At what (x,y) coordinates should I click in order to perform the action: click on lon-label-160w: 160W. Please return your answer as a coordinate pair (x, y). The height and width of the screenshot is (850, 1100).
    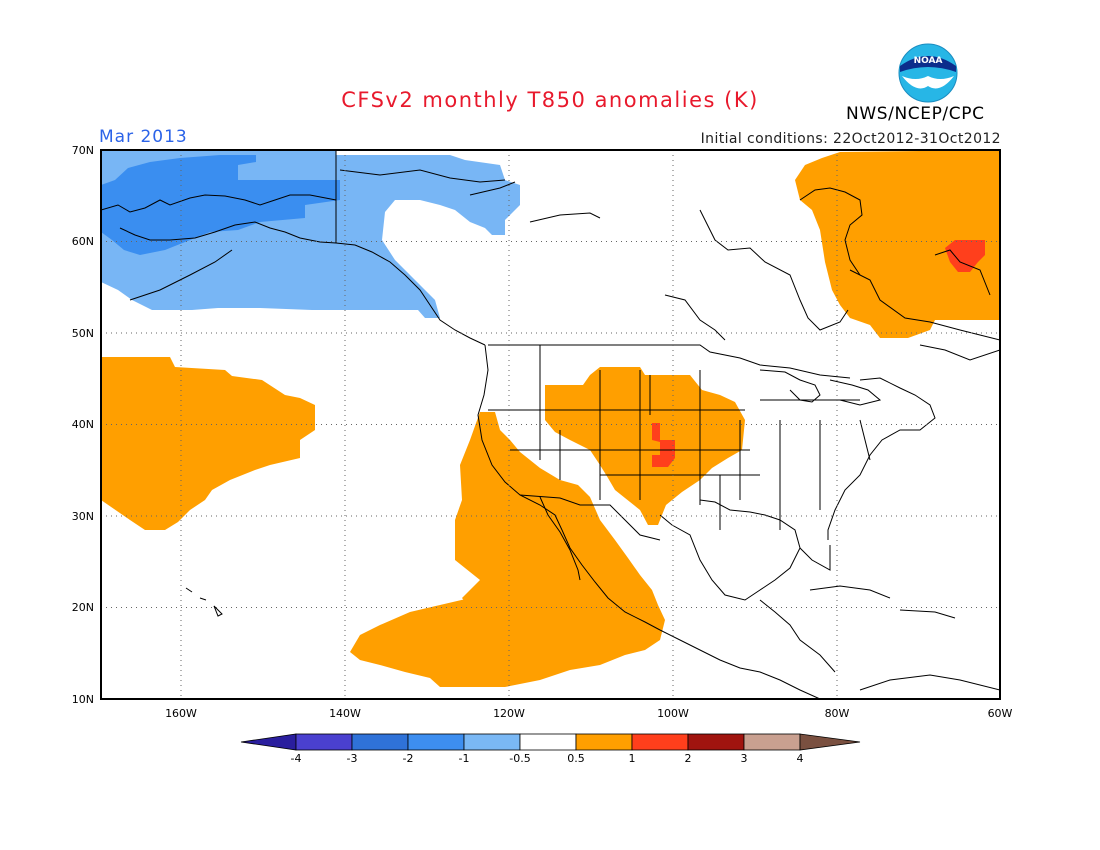
    Looking at the image, I should click on (181, 713).